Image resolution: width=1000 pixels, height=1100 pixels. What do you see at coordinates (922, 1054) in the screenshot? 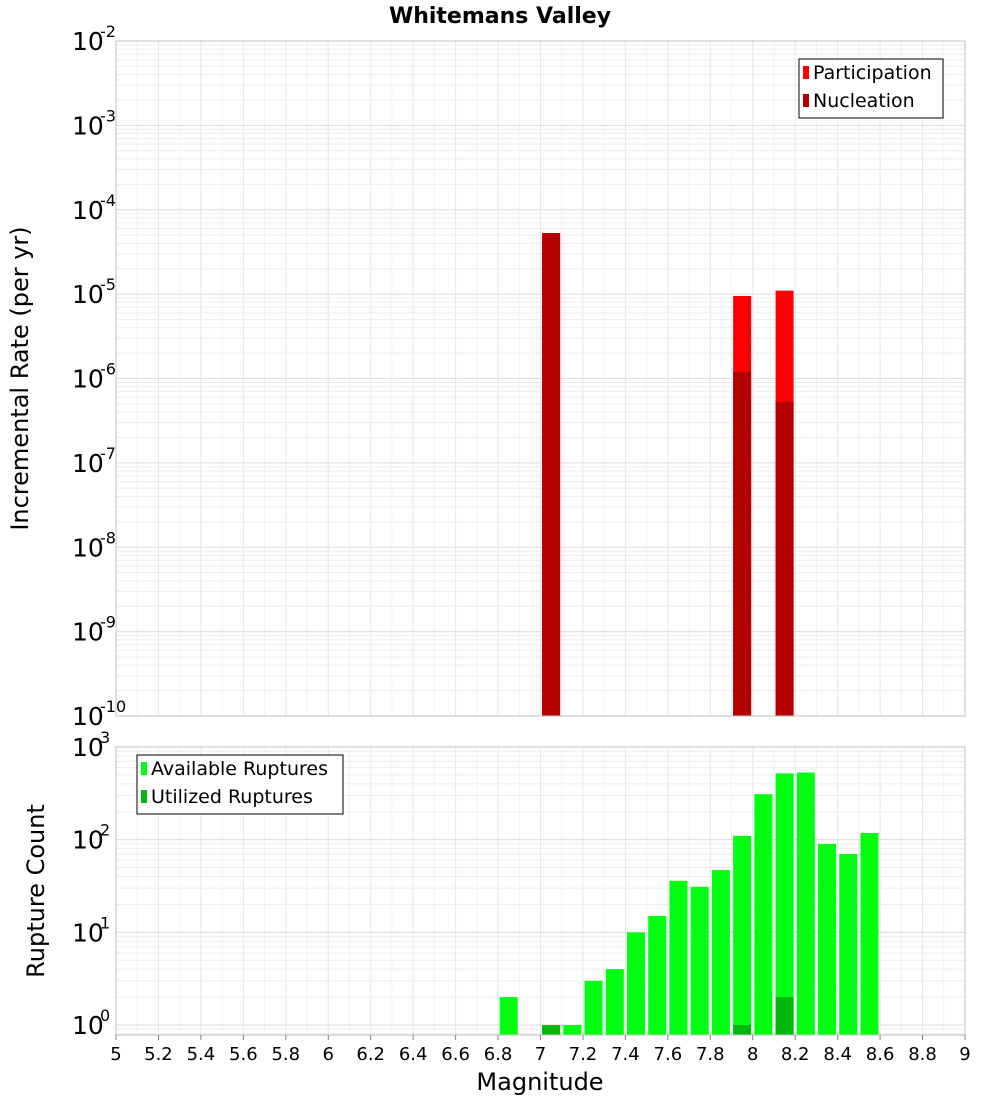
I see `x-tick-label: 8.8` at bounding box center [922, 1054].